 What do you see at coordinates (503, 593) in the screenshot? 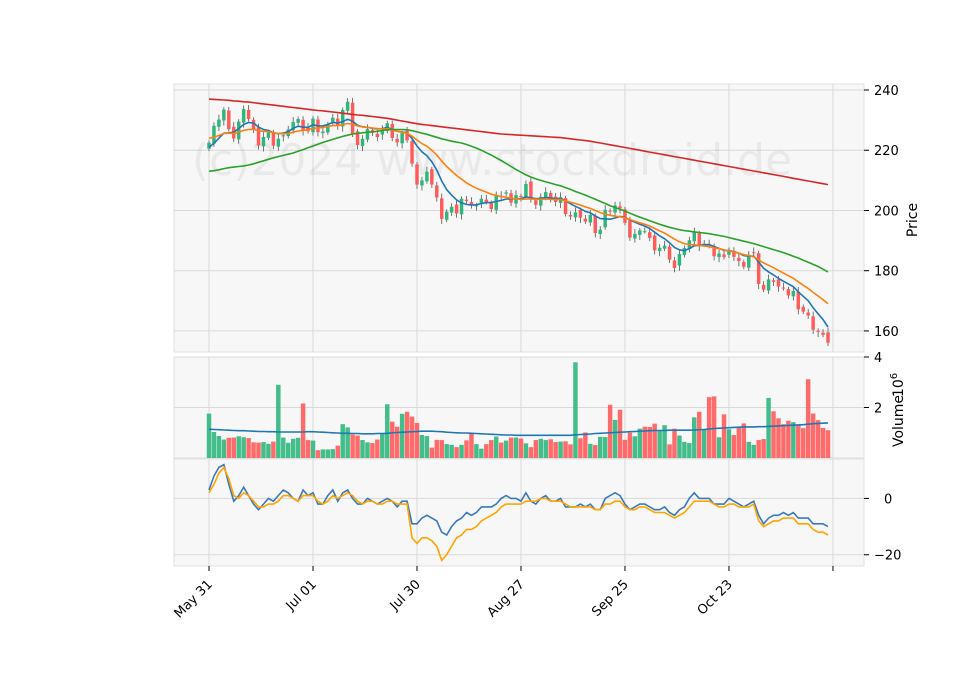
I see `date-axis: May 31 Jul 01 Jul 30 Aug 27 Sep 25 Oct 23` at bounding box center [503, 593].